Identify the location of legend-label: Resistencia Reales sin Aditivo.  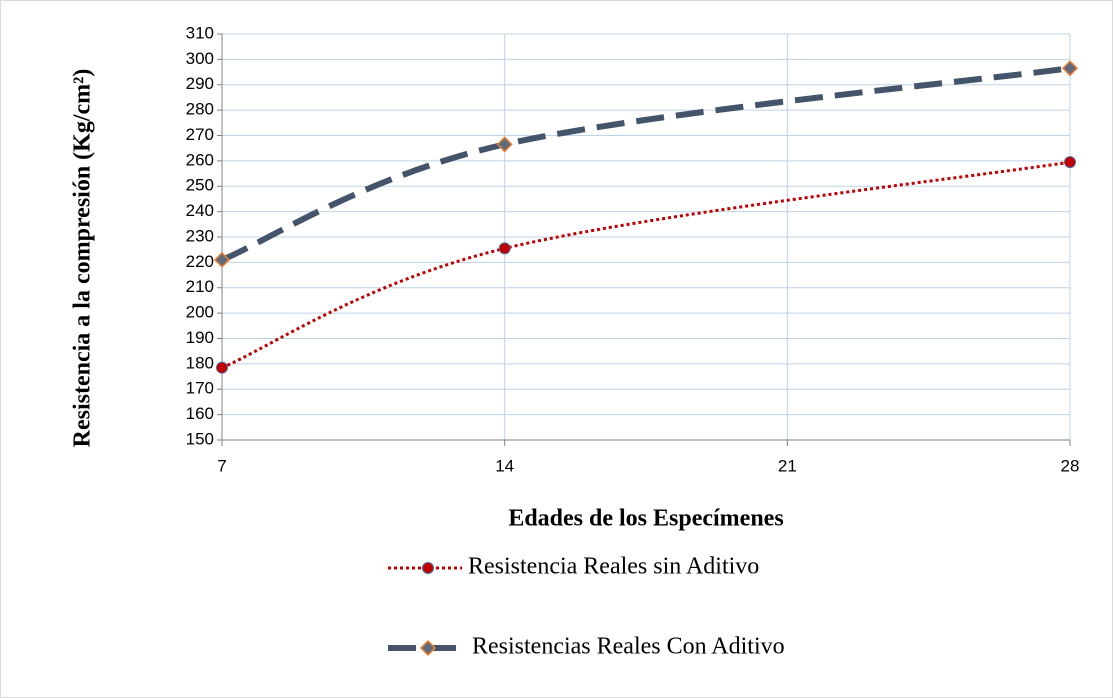
(613, 567).